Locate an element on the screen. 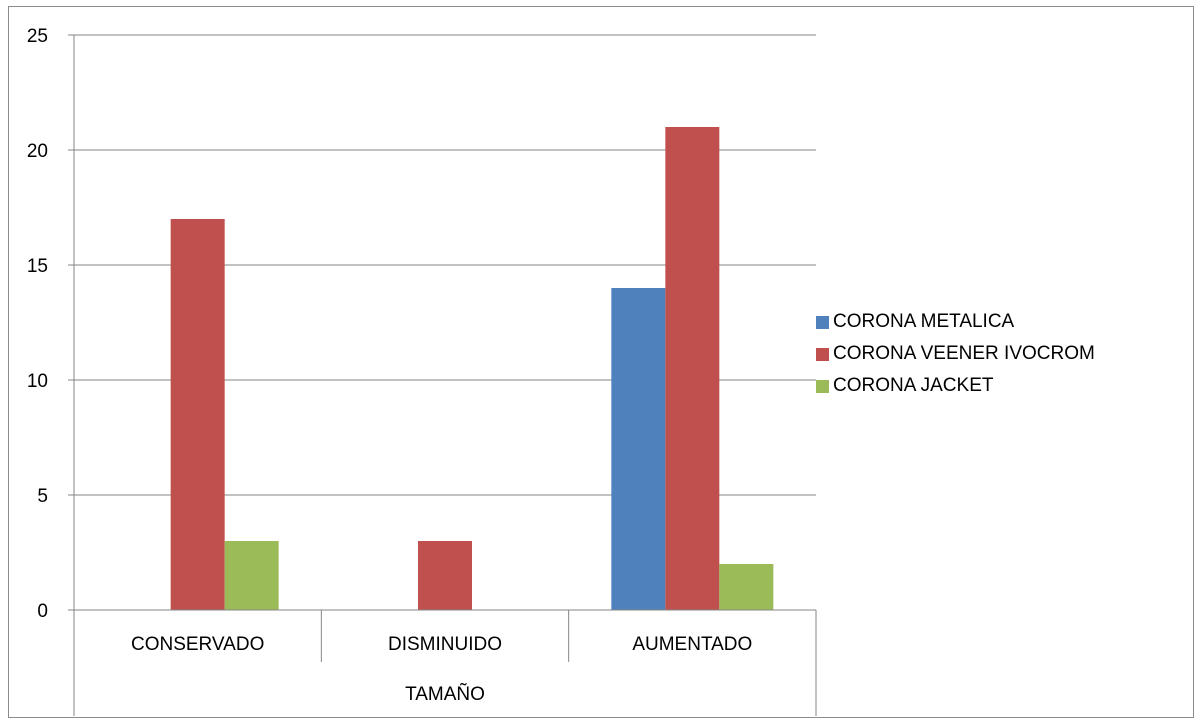  x-tick-label: DISMINUIDO is located at coordinates (445, 644).